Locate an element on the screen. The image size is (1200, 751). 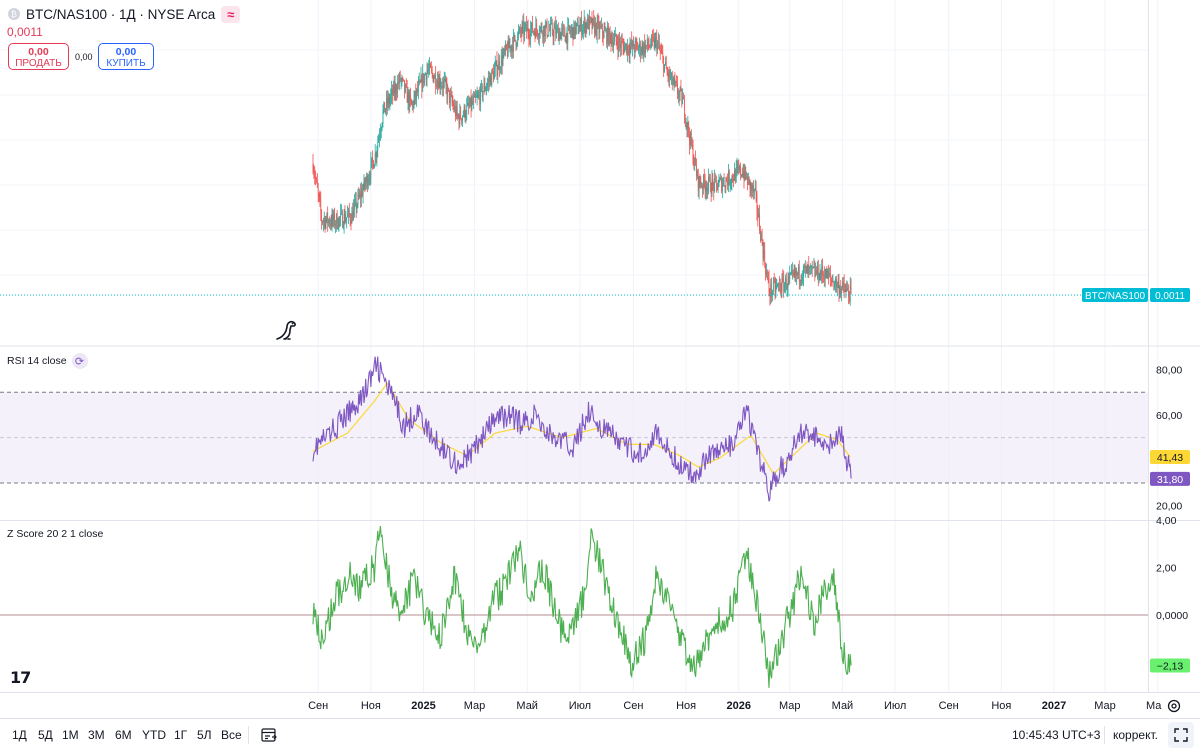
symbol-header: ₿ BTC/NAS100 · 1Д · NYSE Arca ≈ is located at coordinates (124, 14).